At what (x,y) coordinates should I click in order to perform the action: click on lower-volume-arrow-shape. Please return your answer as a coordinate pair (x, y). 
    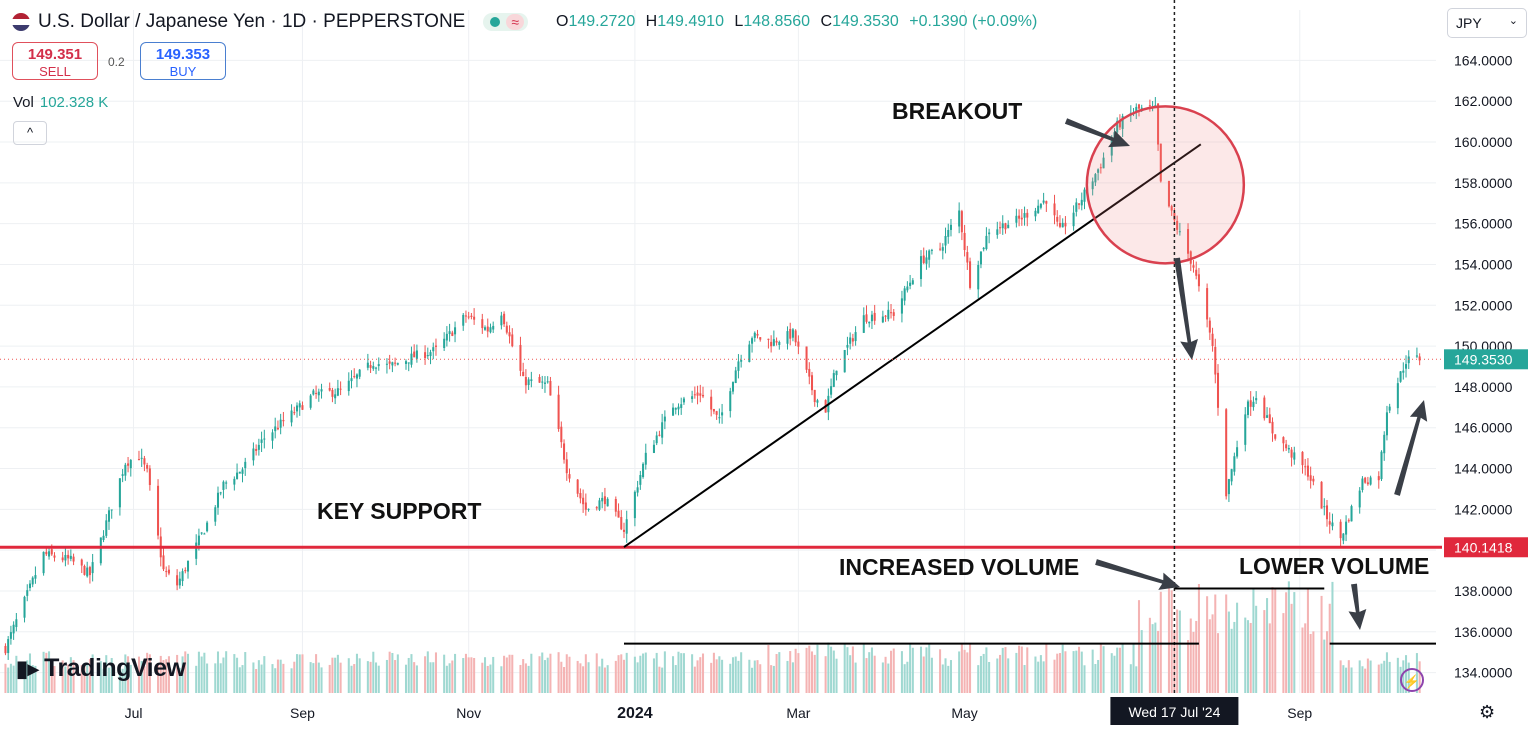
    Looking at the image, I should click on (1357, 607).